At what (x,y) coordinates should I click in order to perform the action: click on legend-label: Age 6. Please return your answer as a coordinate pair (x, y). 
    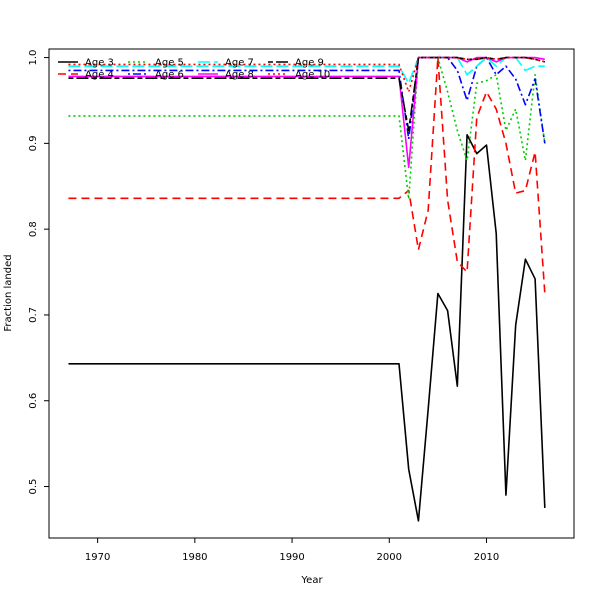
    Looking at the image, I should click on (169, 75).